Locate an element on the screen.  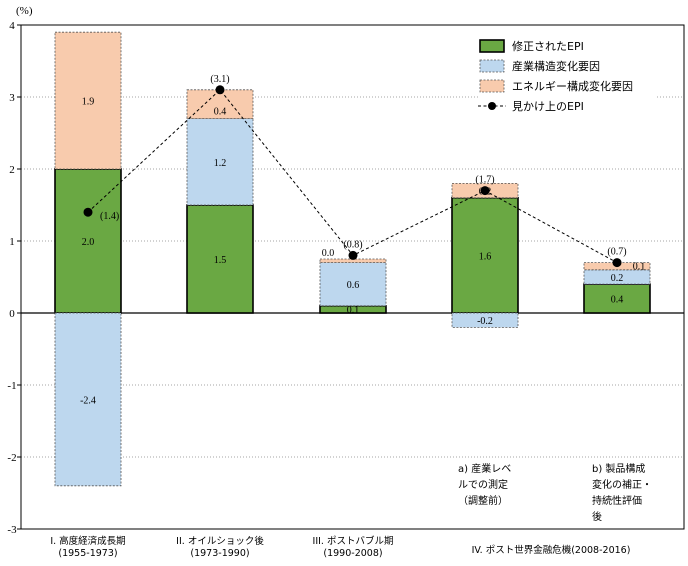
y-tick-label: 1 is located at coordinates (12, 242).